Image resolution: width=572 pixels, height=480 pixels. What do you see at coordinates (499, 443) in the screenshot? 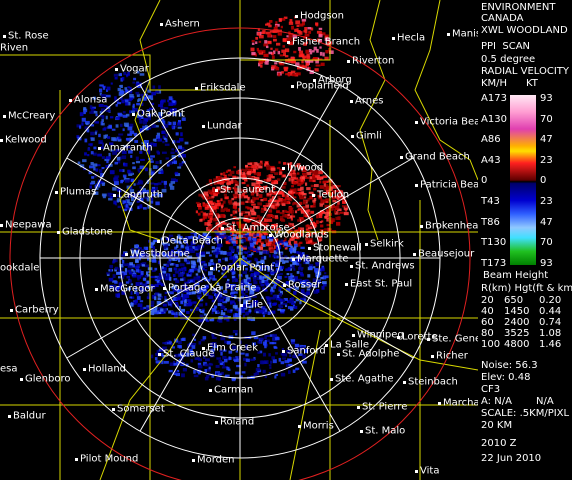
I see `time: 2010 Z` at bounding box center [499, 443].